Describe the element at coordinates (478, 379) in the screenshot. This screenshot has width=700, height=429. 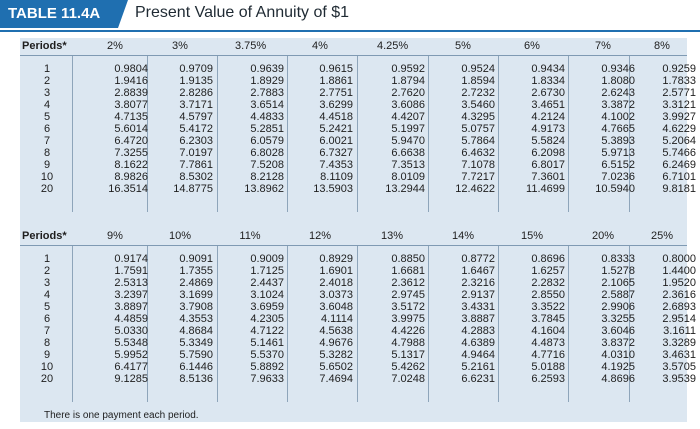
I see `annuity-factor-cell: 6.6231` at that location.